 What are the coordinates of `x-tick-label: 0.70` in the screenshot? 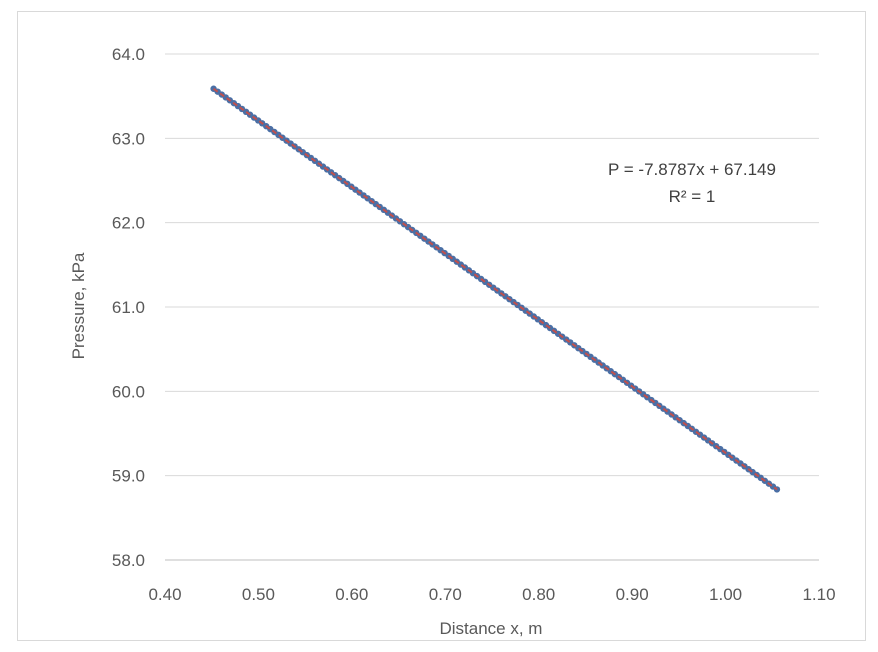 It's located at (445, 594).